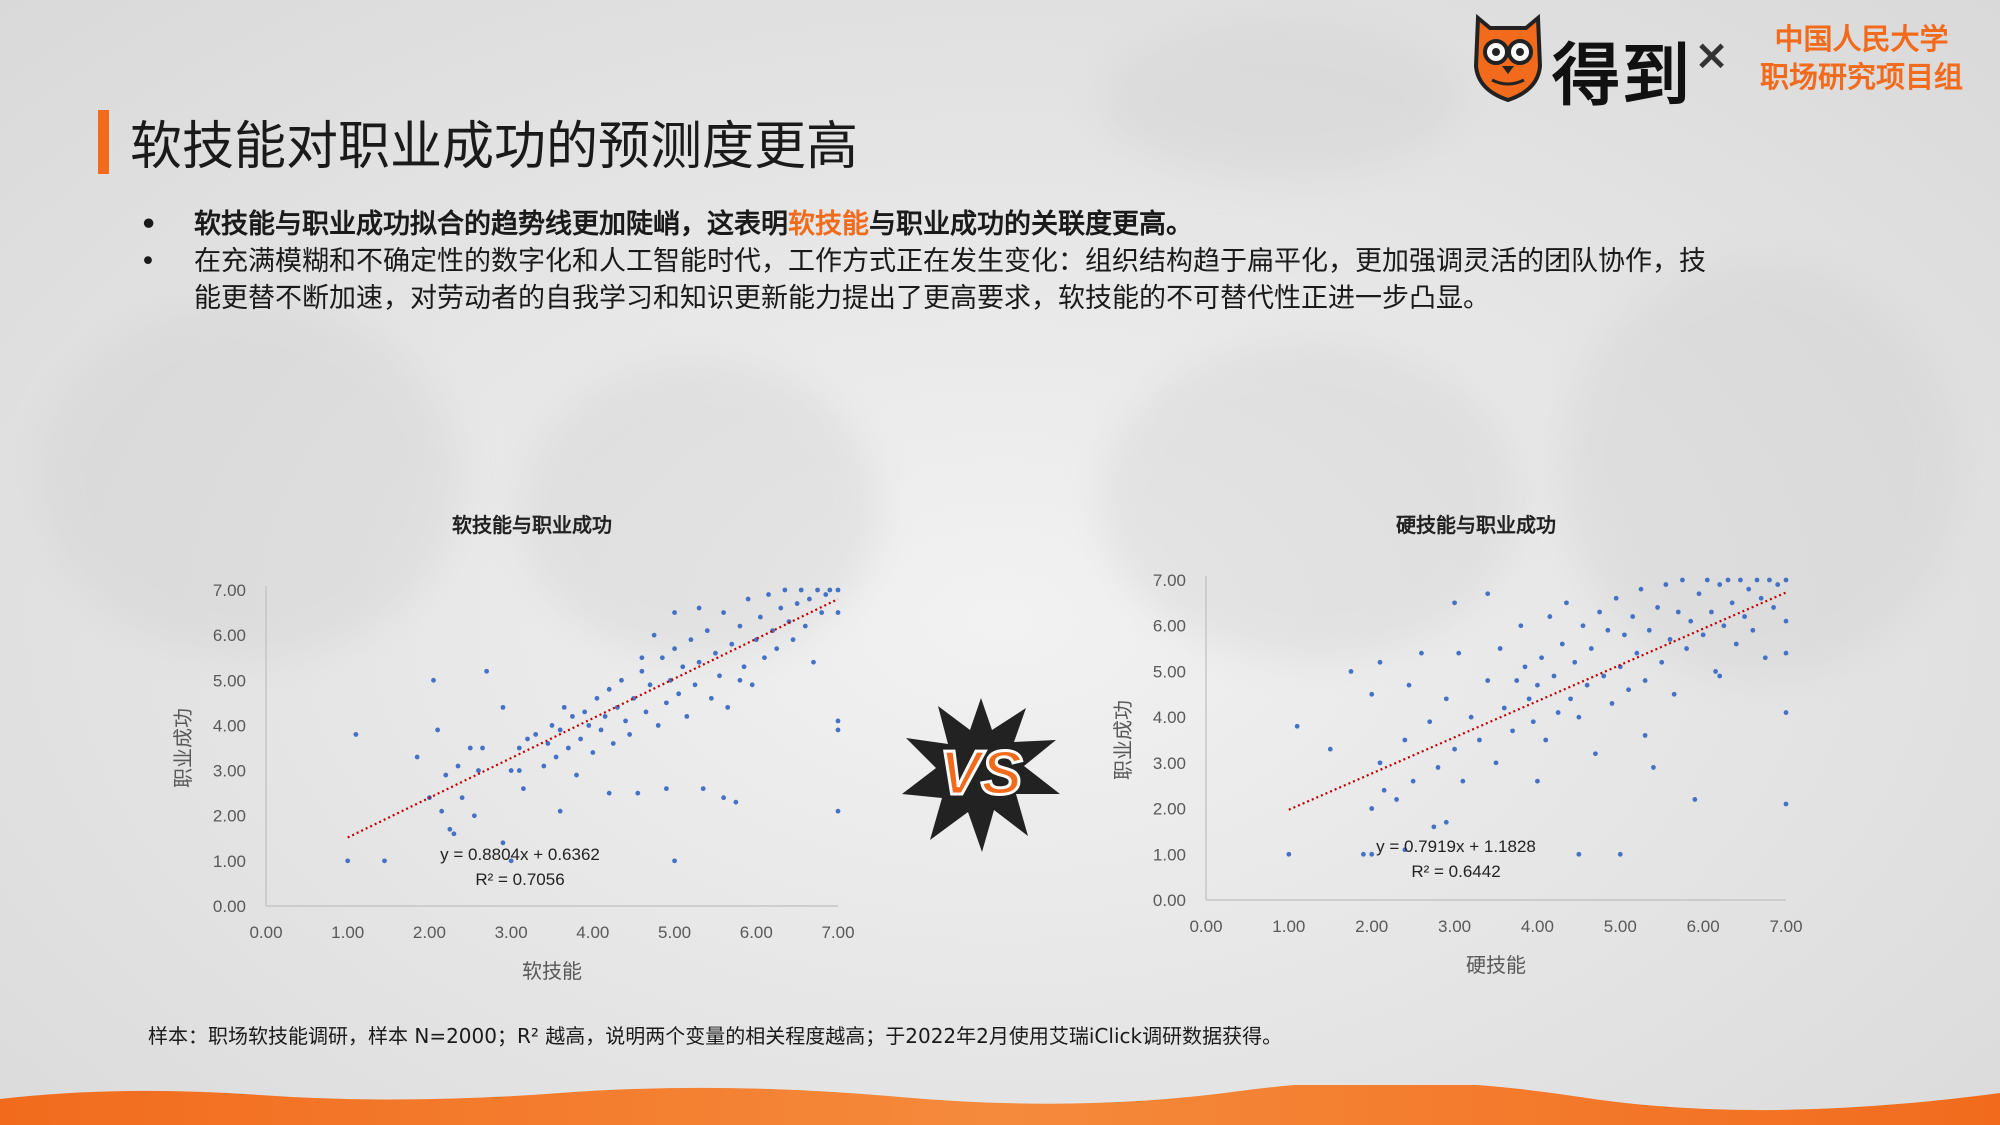 The image size is (2000, 1125). Describe the element at coordinates (592, 932) in the screenshot. I see `x-tick-label: 4.00` at that location.